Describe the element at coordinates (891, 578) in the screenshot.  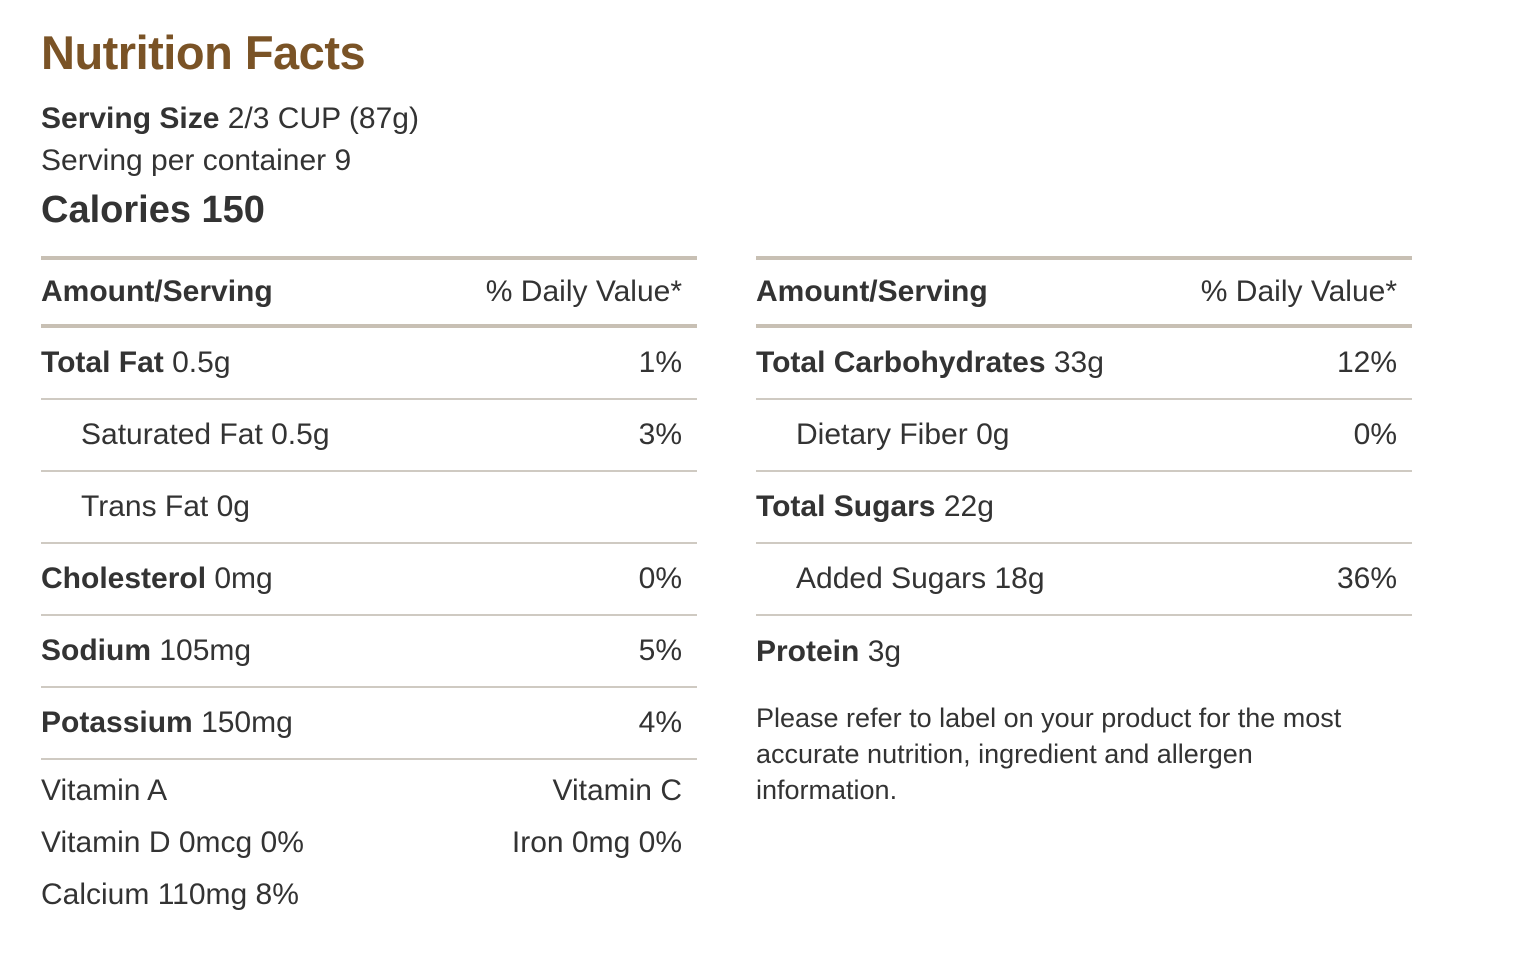
I see `nutrient-name: Added Sugars` at that location.